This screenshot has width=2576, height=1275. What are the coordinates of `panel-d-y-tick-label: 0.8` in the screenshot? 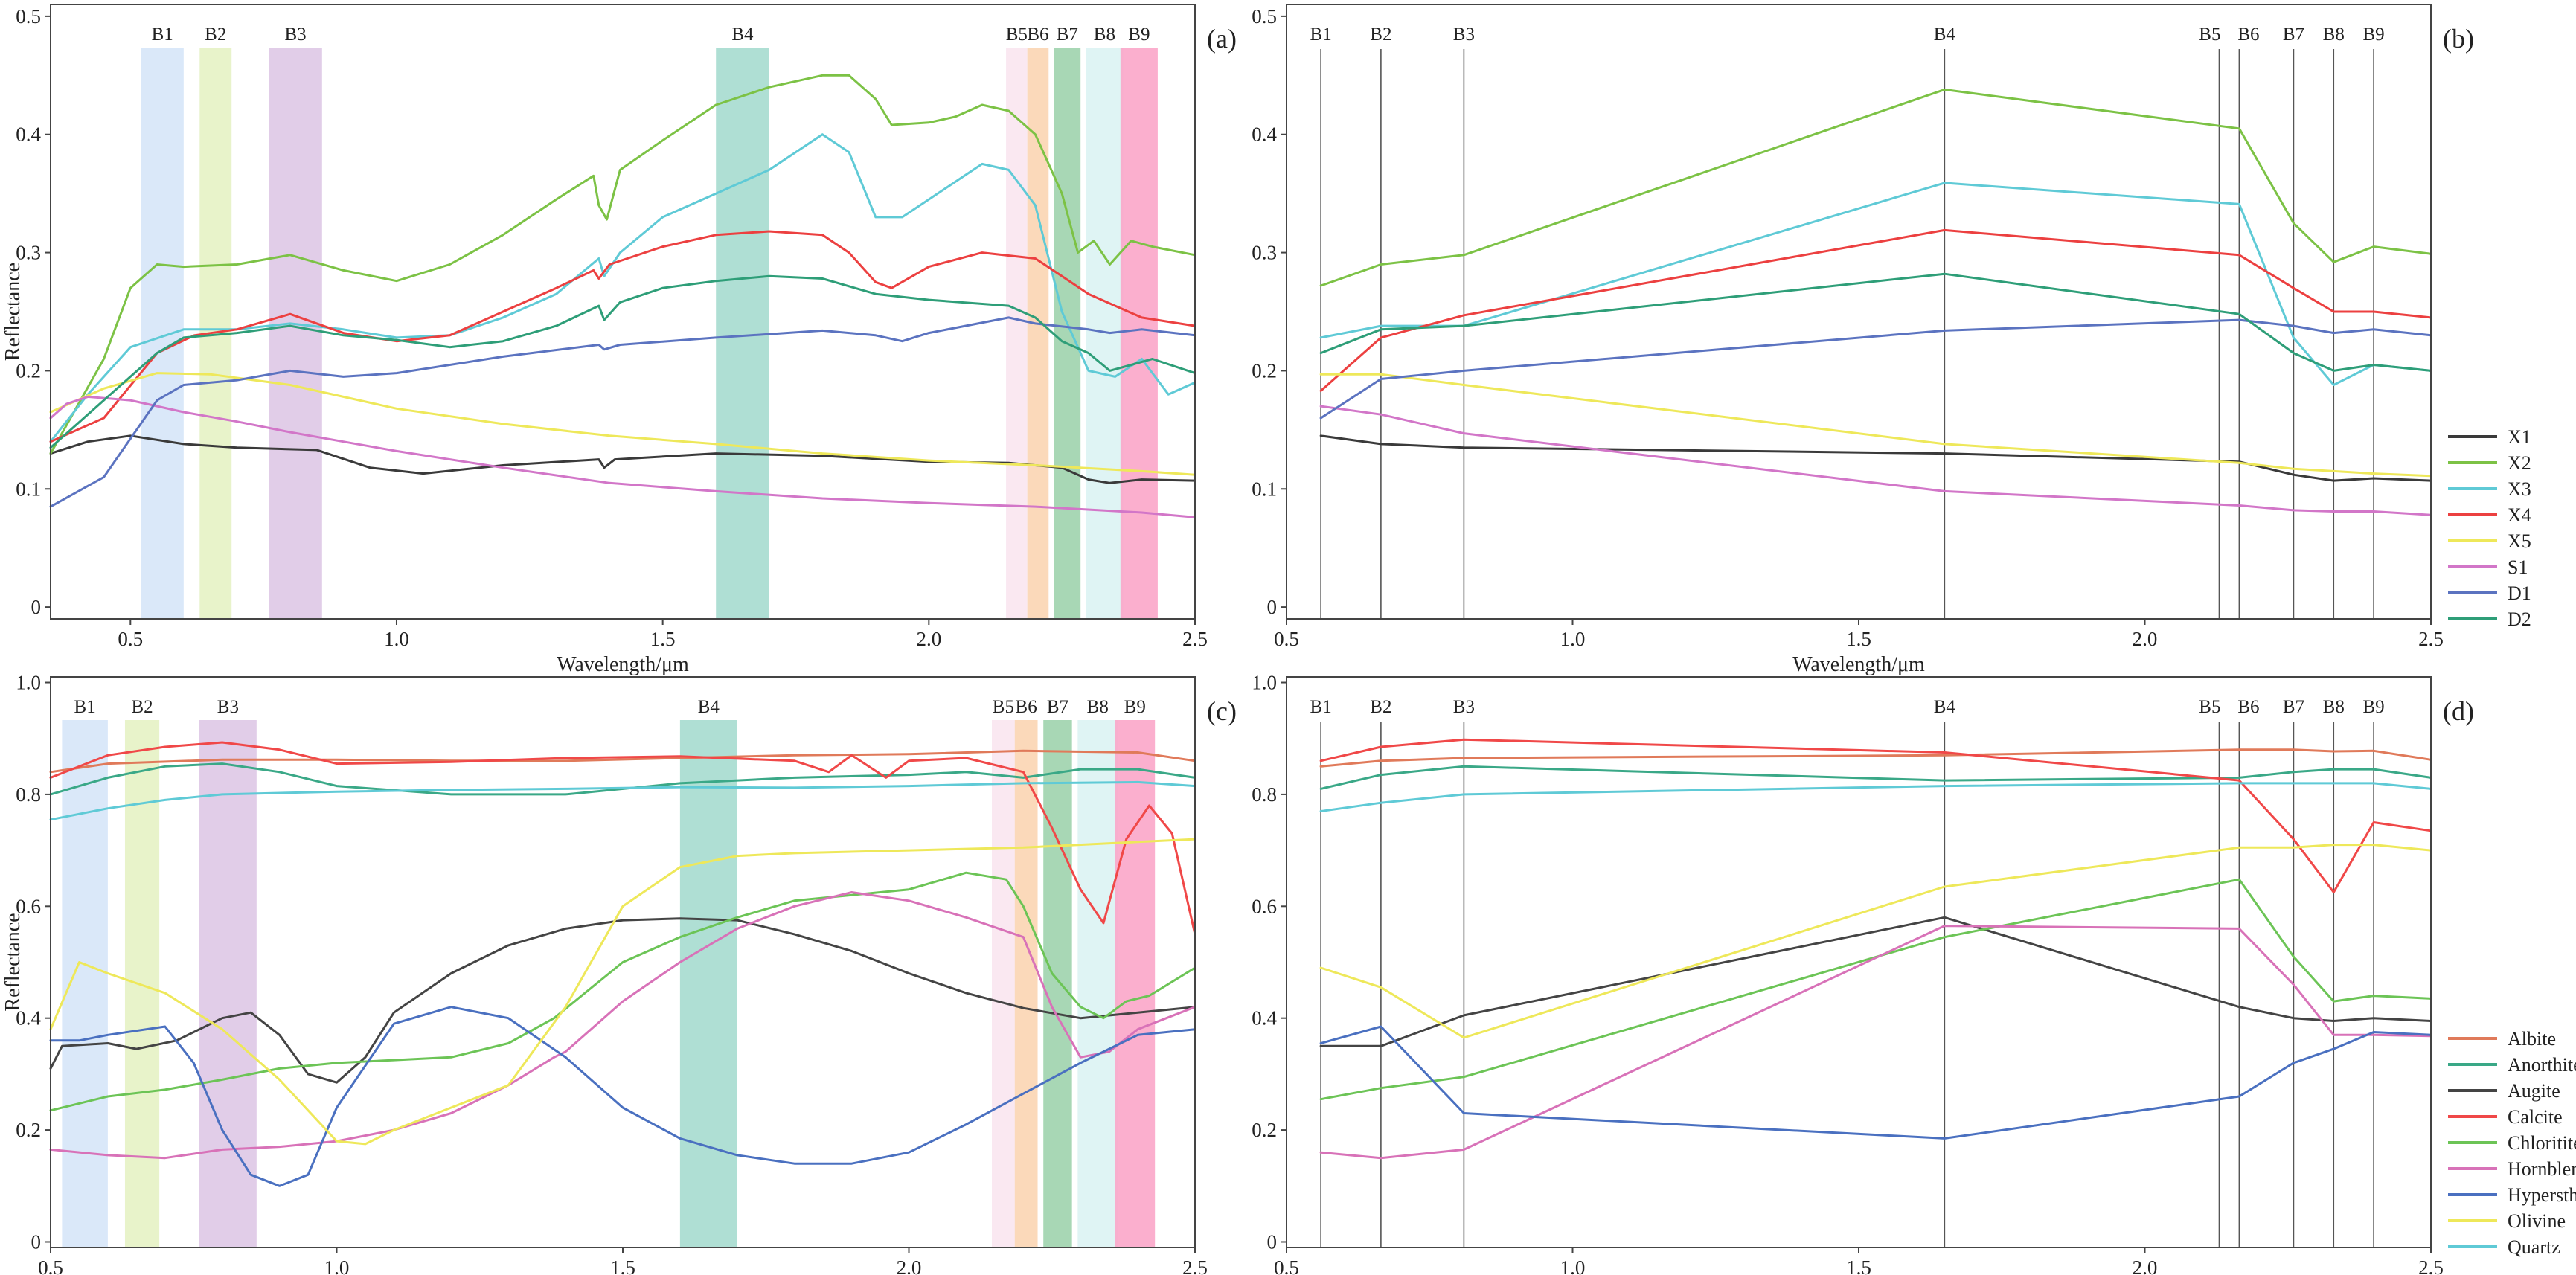 It's located at (1264, 794).